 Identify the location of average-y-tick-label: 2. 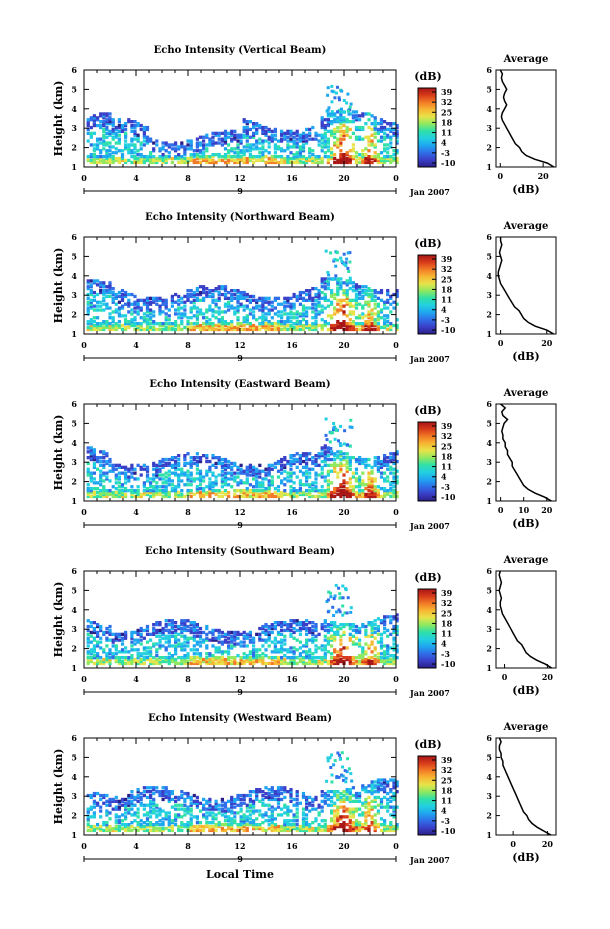
(489, 315).